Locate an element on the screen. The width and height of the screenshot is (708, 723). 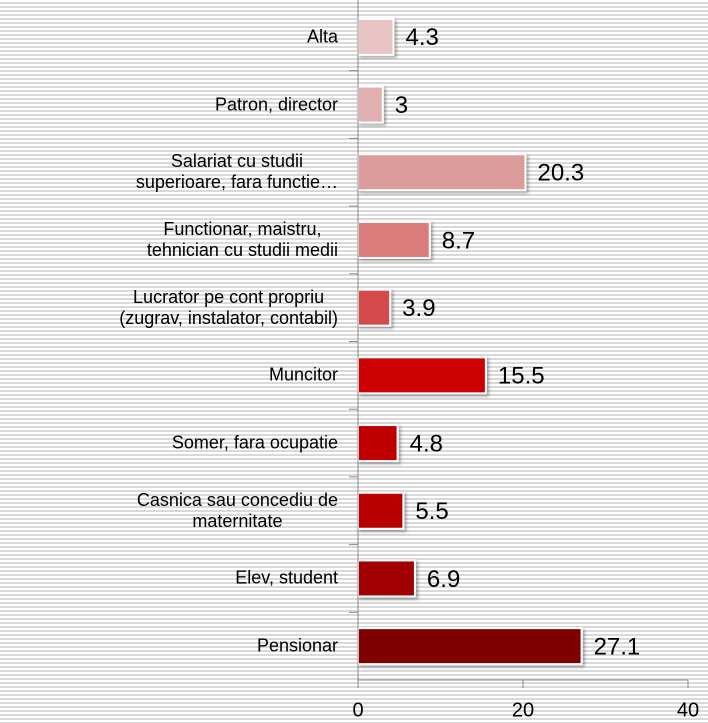
category-label: Alta is located at coordinates (322, 36).